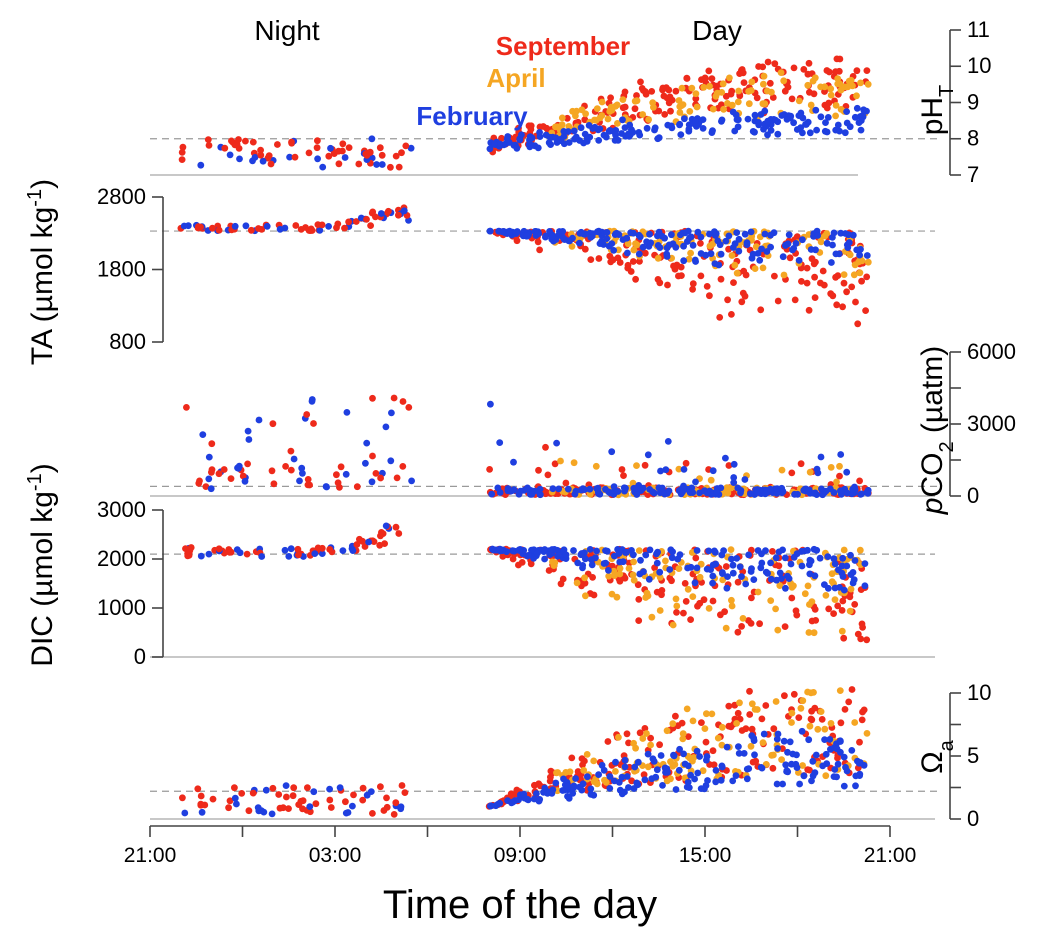  What do you see at coordinates (127, 341) in the screenshot?
I see `tick-label-TA-0: 800` at bounding box center [127, 341].